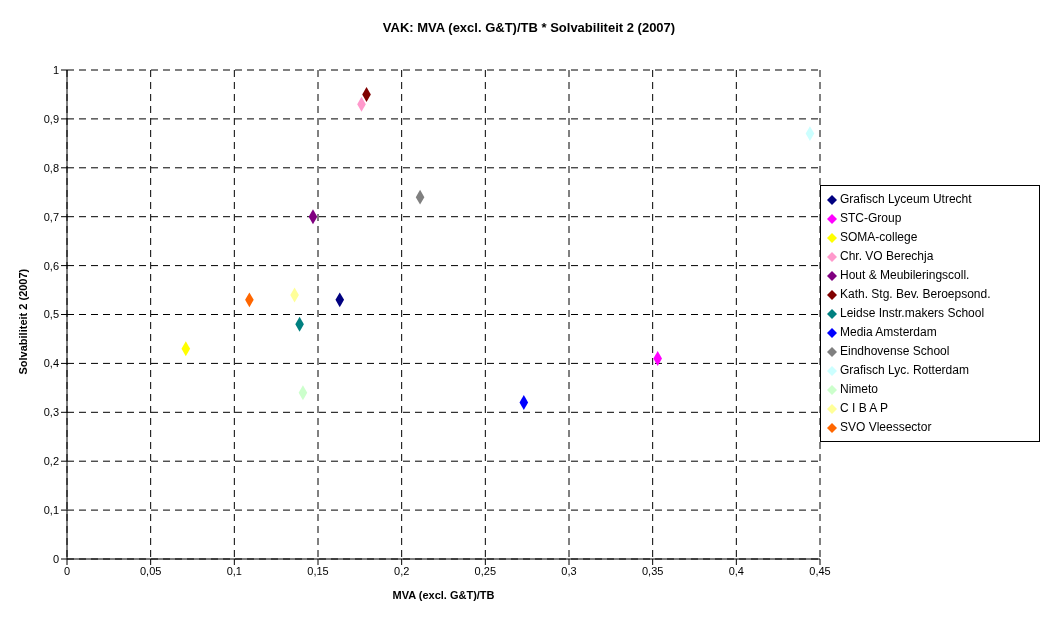 The image size is (1058, 627). What do you see at coordinates (51, 167) in the screenshot?
I see `y-tick-label: 0,8` at bounding box center [51, 167].